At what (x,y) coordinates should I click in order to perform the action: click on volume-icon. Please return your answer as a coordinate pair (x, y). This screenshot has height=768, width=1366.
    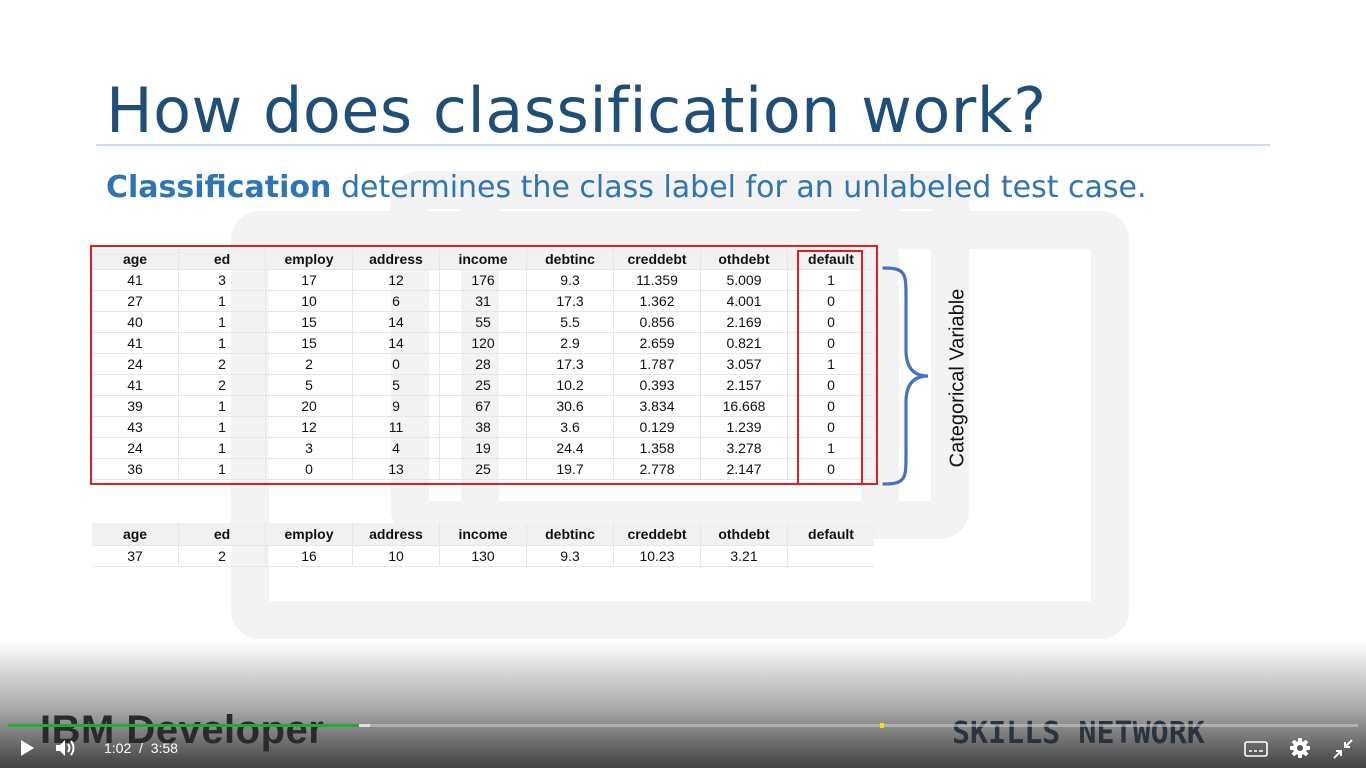
    Looking at the image, I should click on (66, 748).